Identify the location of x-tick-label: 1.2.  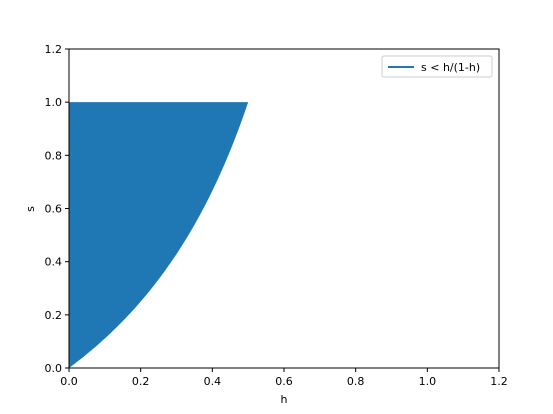
(499, 381).